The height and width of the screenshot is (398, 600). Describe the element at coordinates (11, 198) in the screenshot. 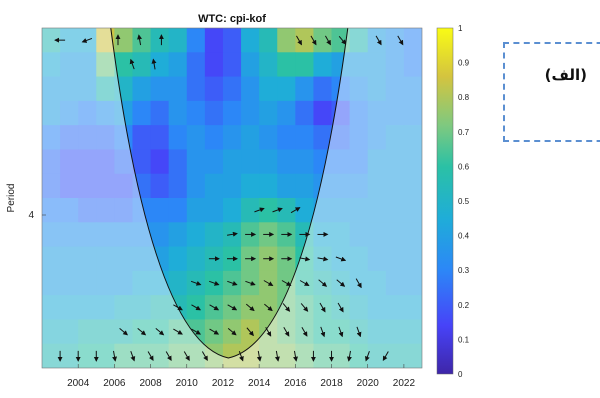

I see `y-axis-label: Period` at that location.